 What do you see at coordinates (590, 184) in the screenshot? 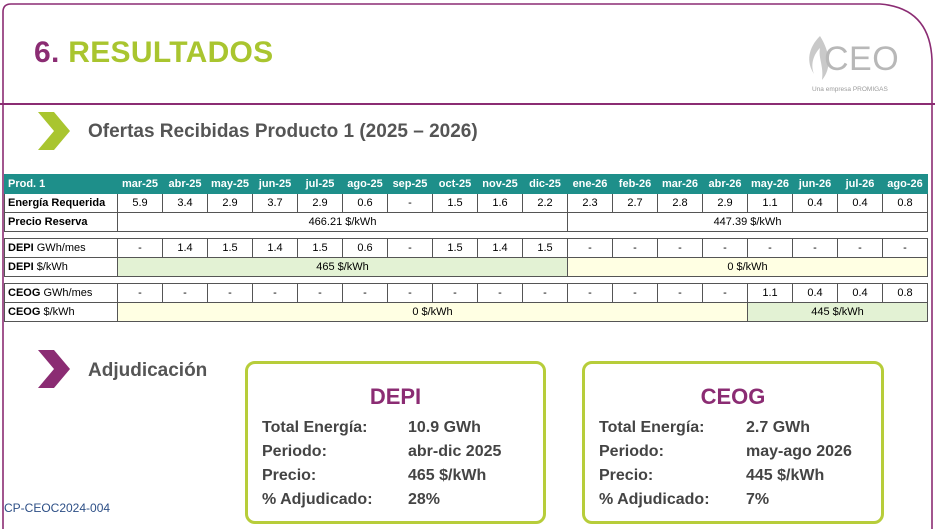
I see `month-header: ene-26` at bounding box center [590, 184].